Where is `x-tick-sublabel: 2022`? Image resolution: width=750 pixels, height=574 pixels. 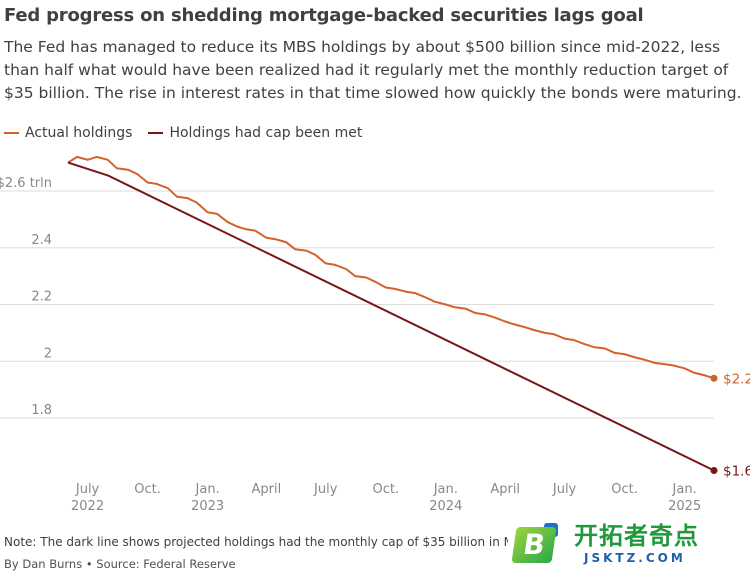
x-tick-sublabel: 2022 is located at coordinates (87, 506).